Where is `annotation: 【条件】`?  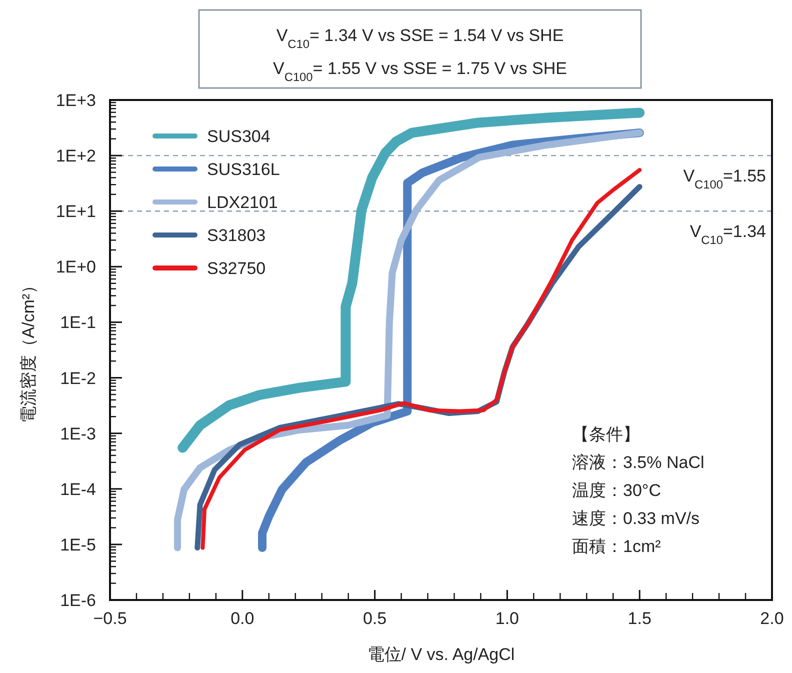
annotation: 【条件】 is located at coordinates (606, 434).